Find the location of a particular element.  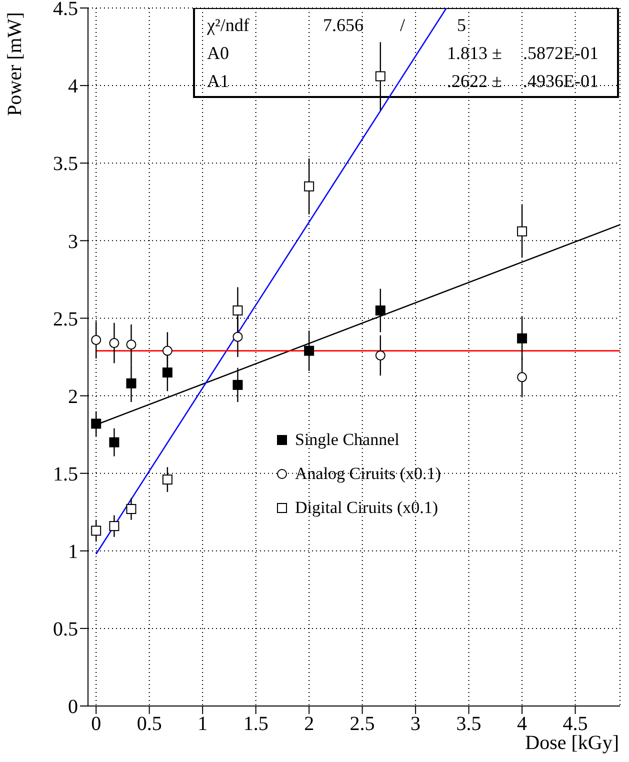

y-tick-label: 1.5 is located at coordinates (65, 474).